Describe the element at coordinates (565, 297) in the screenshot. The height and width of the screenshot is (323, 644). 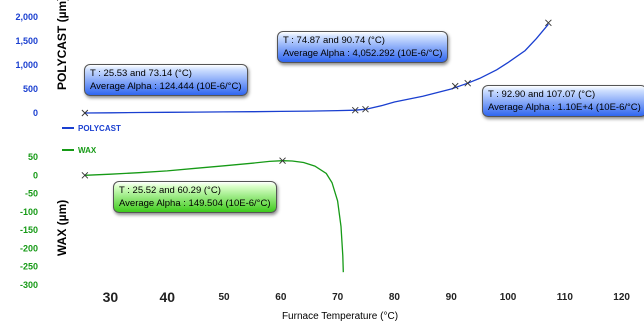
I see `x-tick-label: 110` at that location.